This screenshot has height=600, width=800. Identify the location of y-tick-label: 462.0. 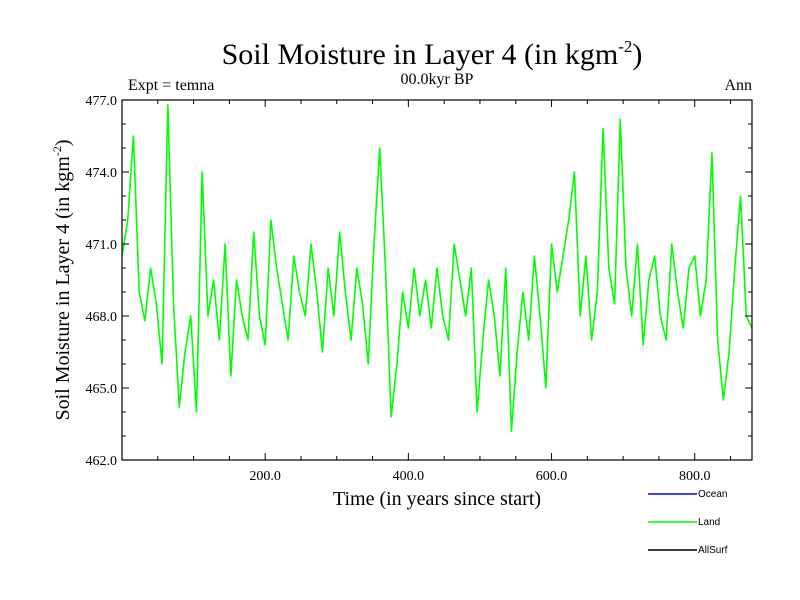
(102, 461).